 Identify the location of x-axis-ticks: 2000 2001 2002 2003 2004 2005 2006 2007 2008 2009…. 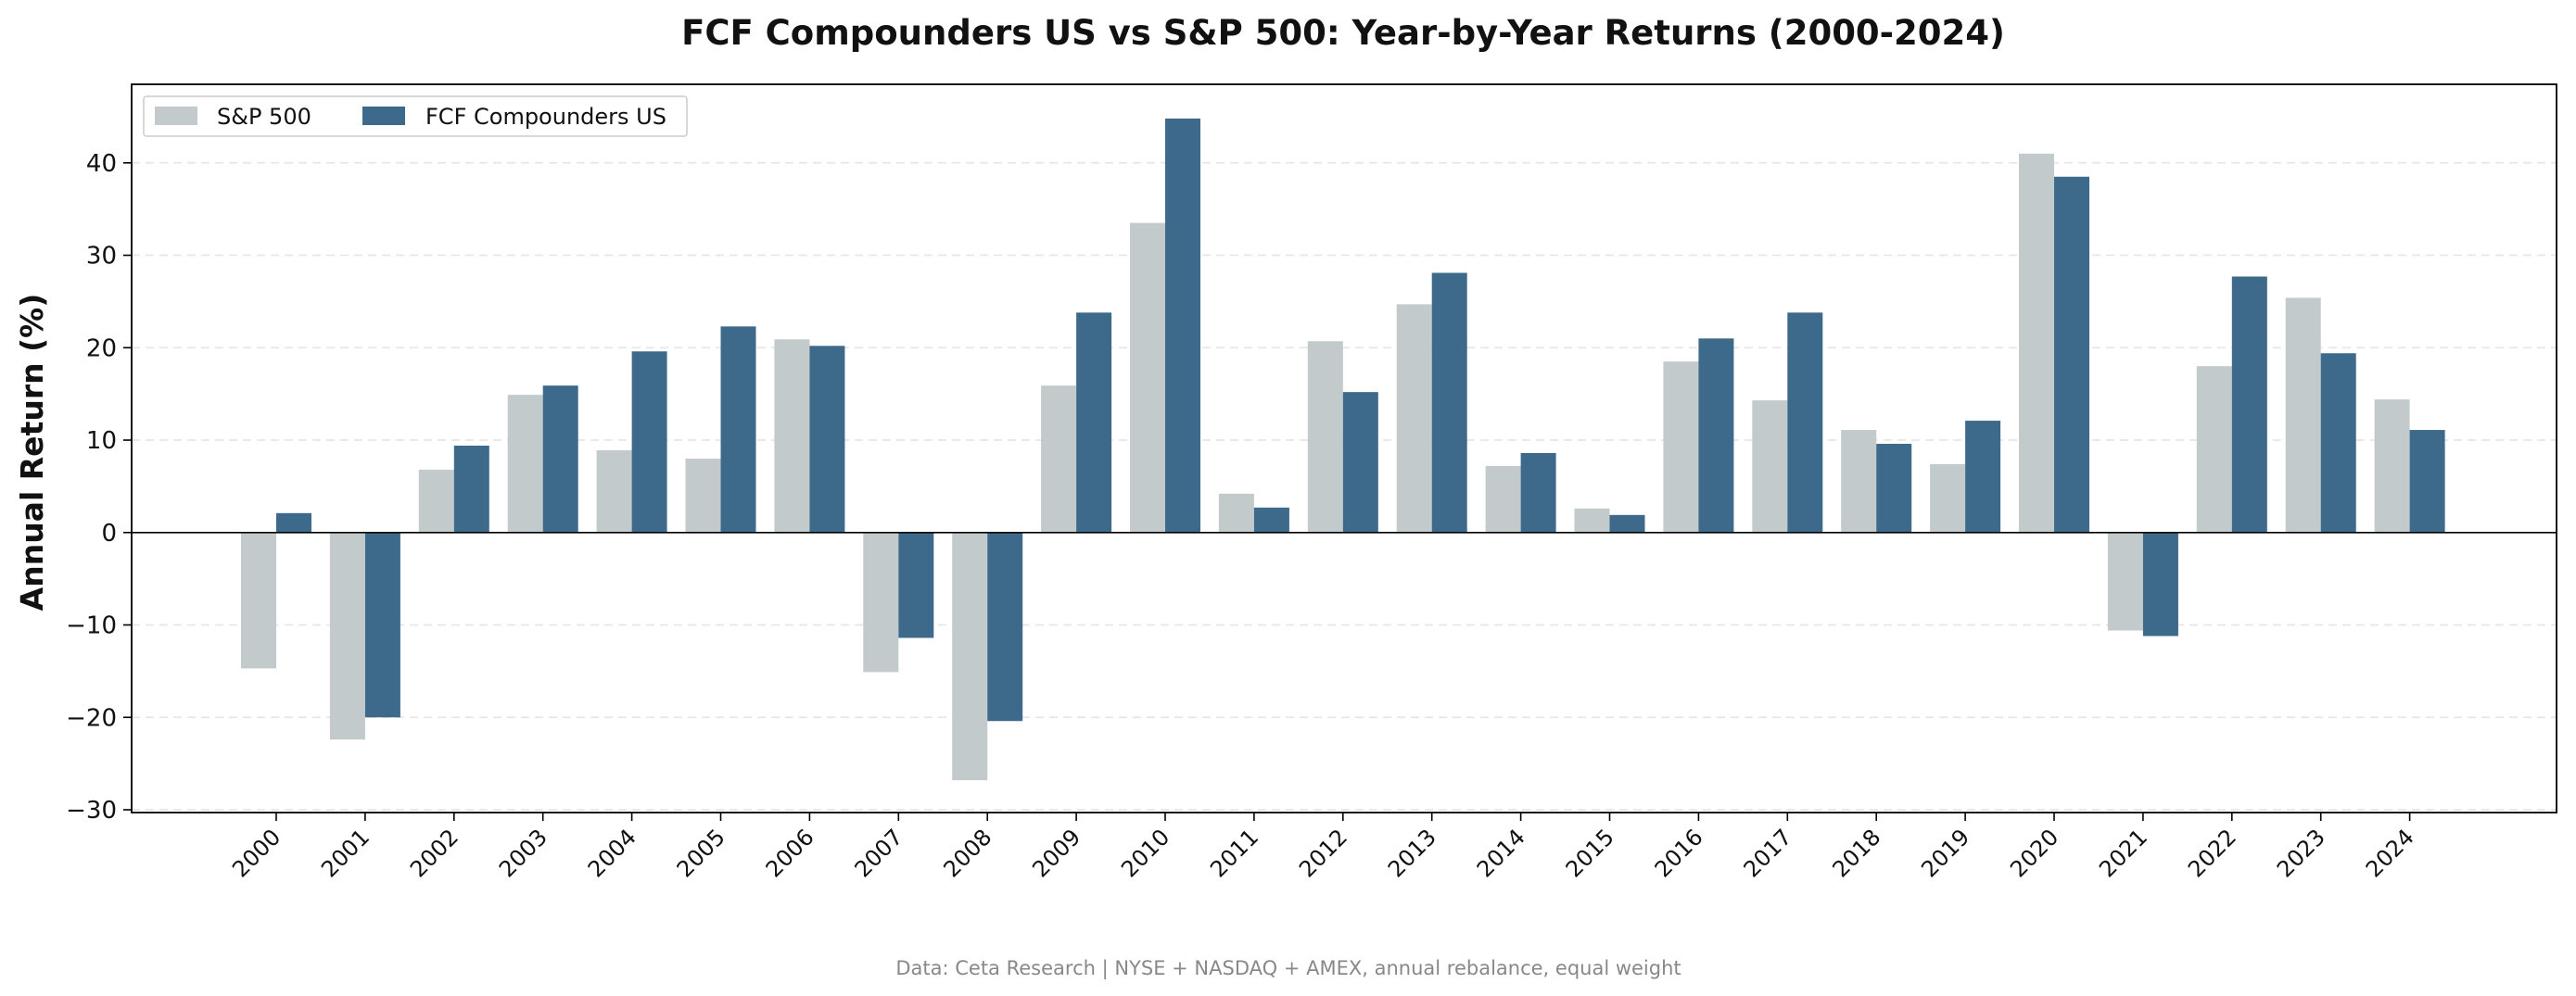
(1323, 847).